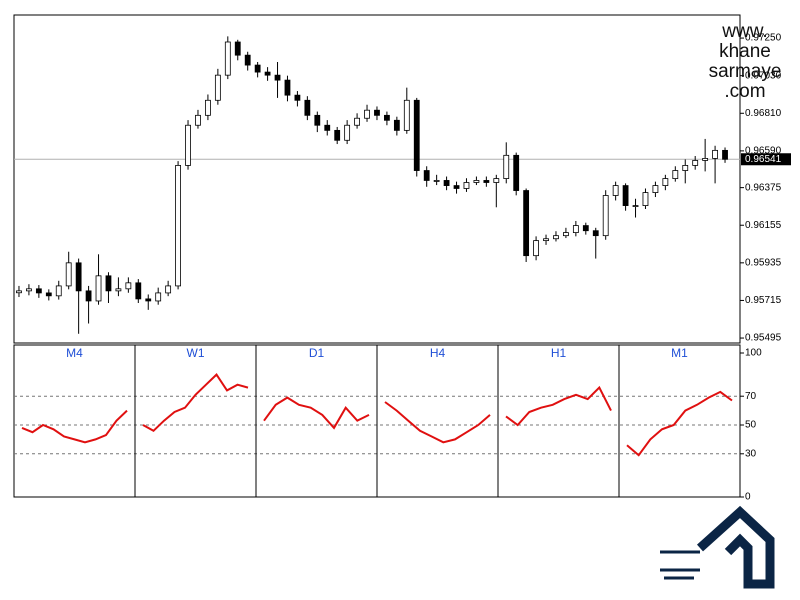 Image resolution: width=800 pixels, height=600 pixels. What do you see at coordinates (438, 353) in the screenshot?
I see `panel-label: H4` at bounding box center [438, 353].